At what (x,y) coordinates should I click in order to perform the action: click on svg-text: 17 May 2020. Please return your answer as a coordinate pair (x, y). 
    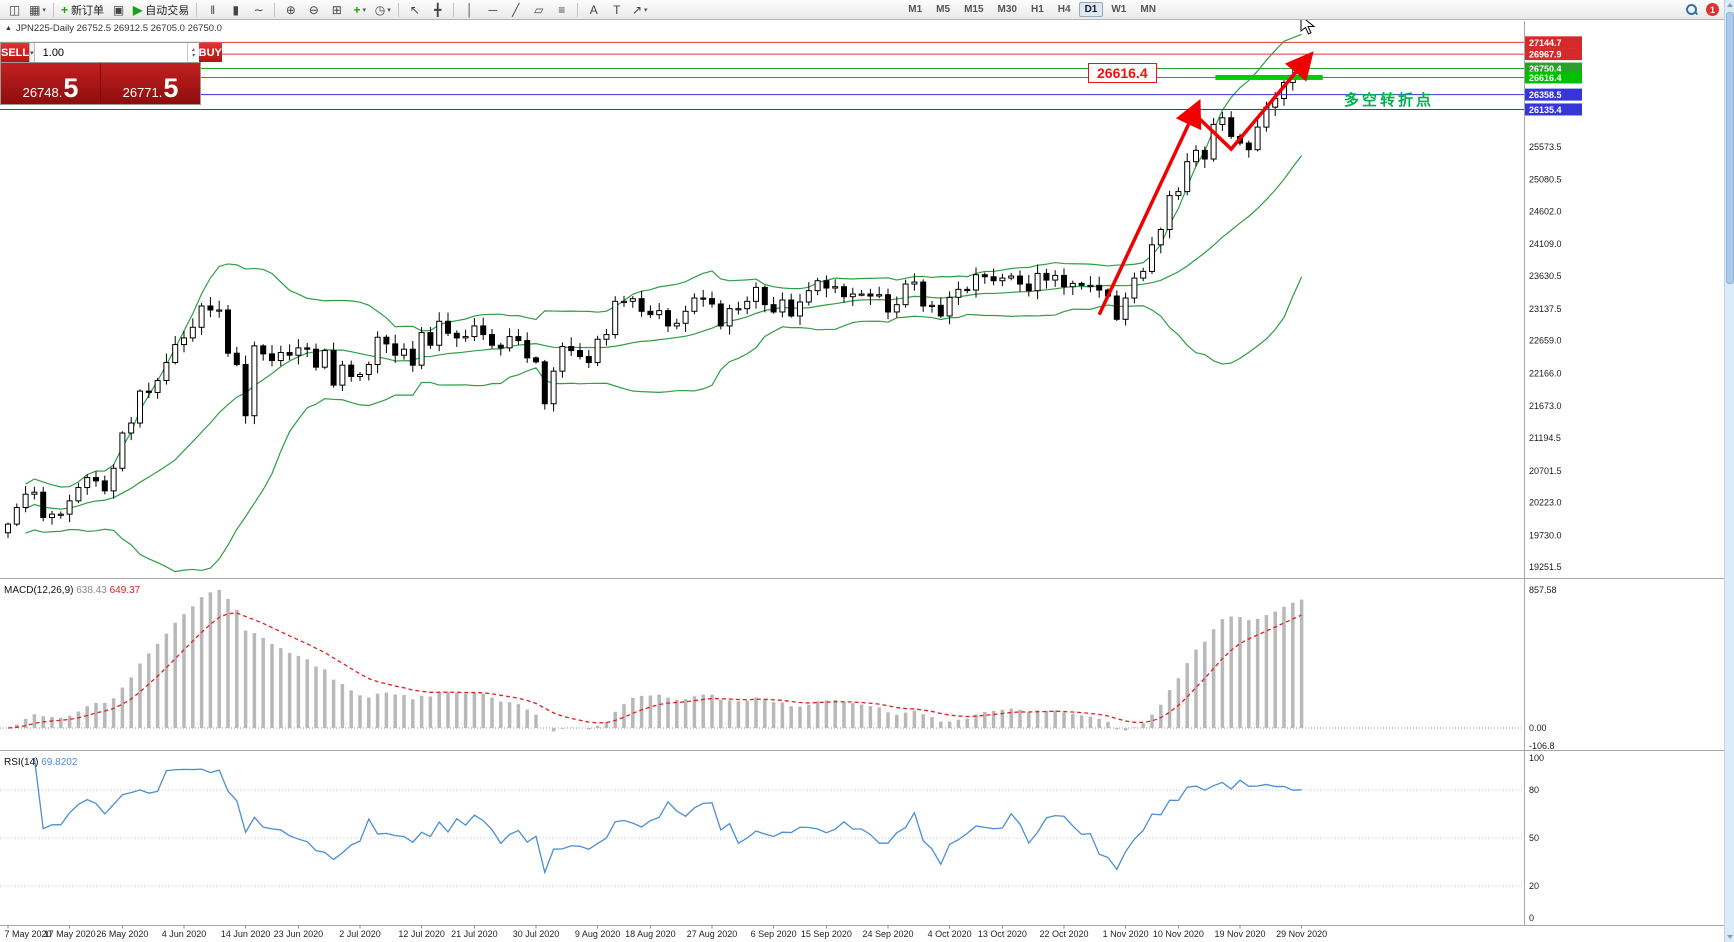
    Looking at the image, I should click on (70, 934).